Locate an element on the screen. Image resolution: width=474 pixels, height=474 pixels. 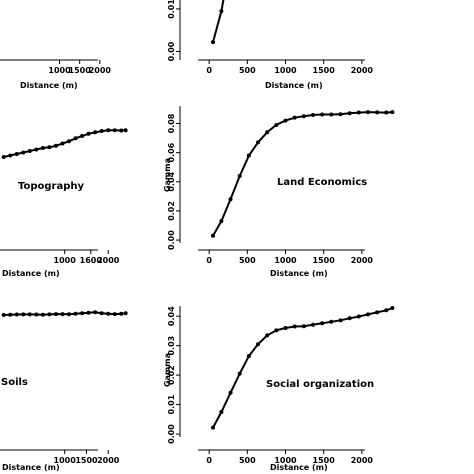
y-tick-label: 0.02 is located at coordinates (171, 211).